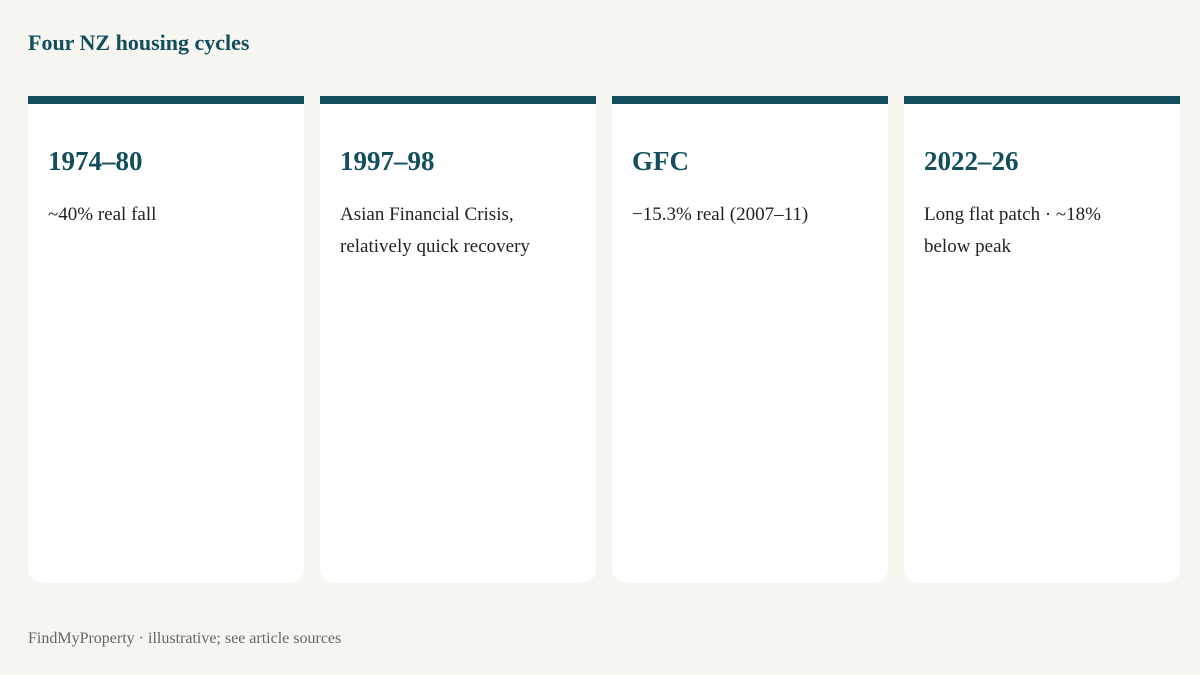 This screenshot has height=675, width=1200. I want to click on card-title: GFC, so click(660, 161).